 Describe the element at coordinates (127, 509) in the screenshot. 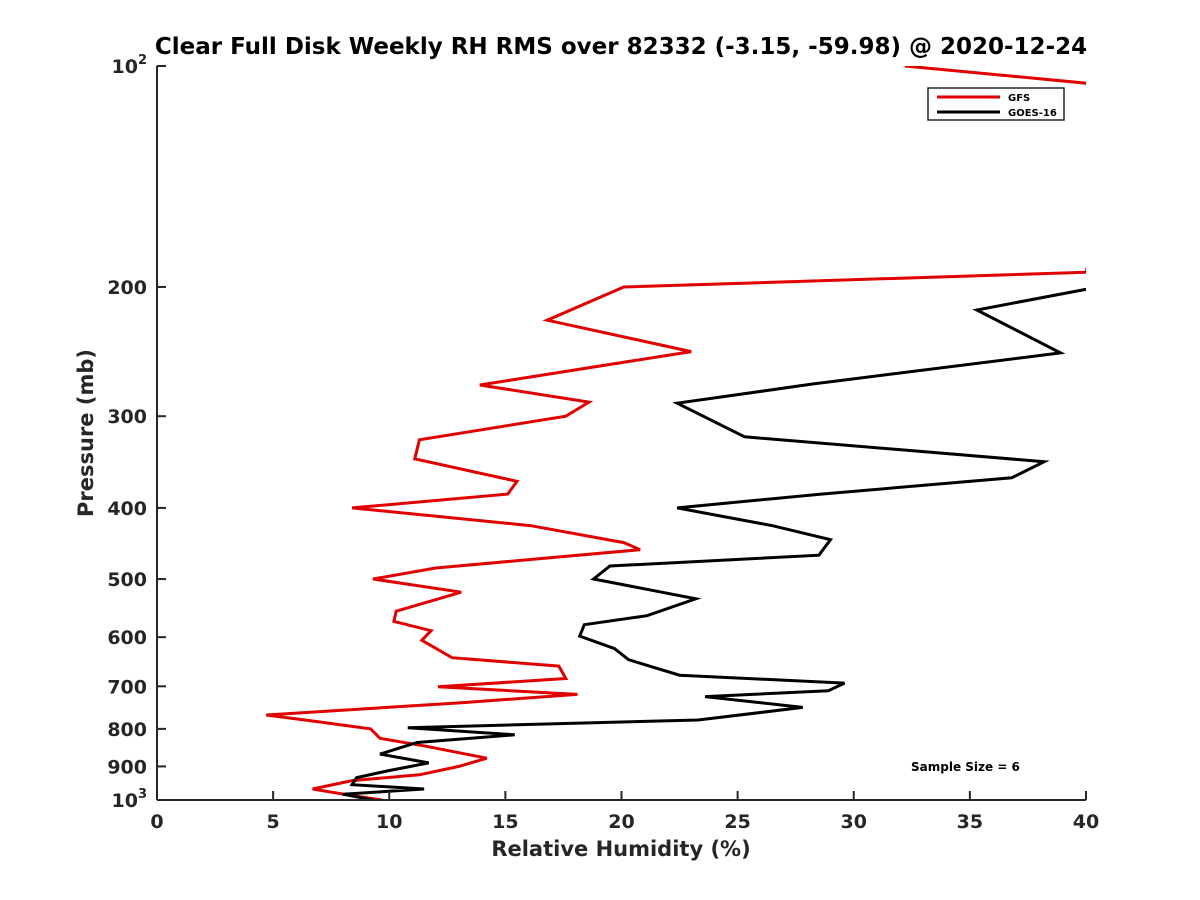

I see `y-tick-label: 400` at that location.